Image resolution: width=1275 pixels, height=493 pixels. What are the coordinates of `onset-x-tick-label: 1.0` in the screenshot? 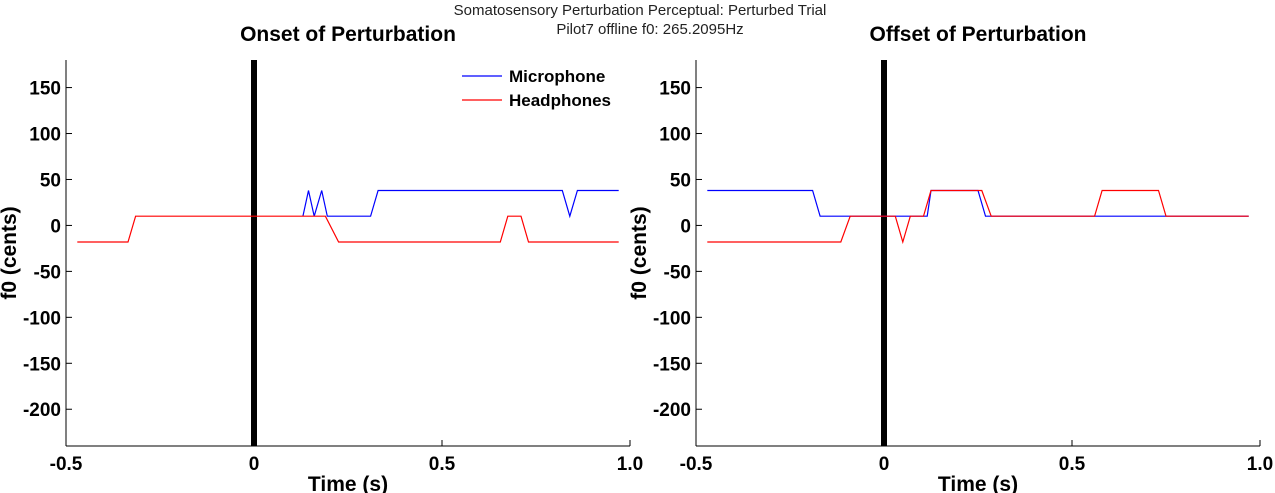 It's located at (630, 464).